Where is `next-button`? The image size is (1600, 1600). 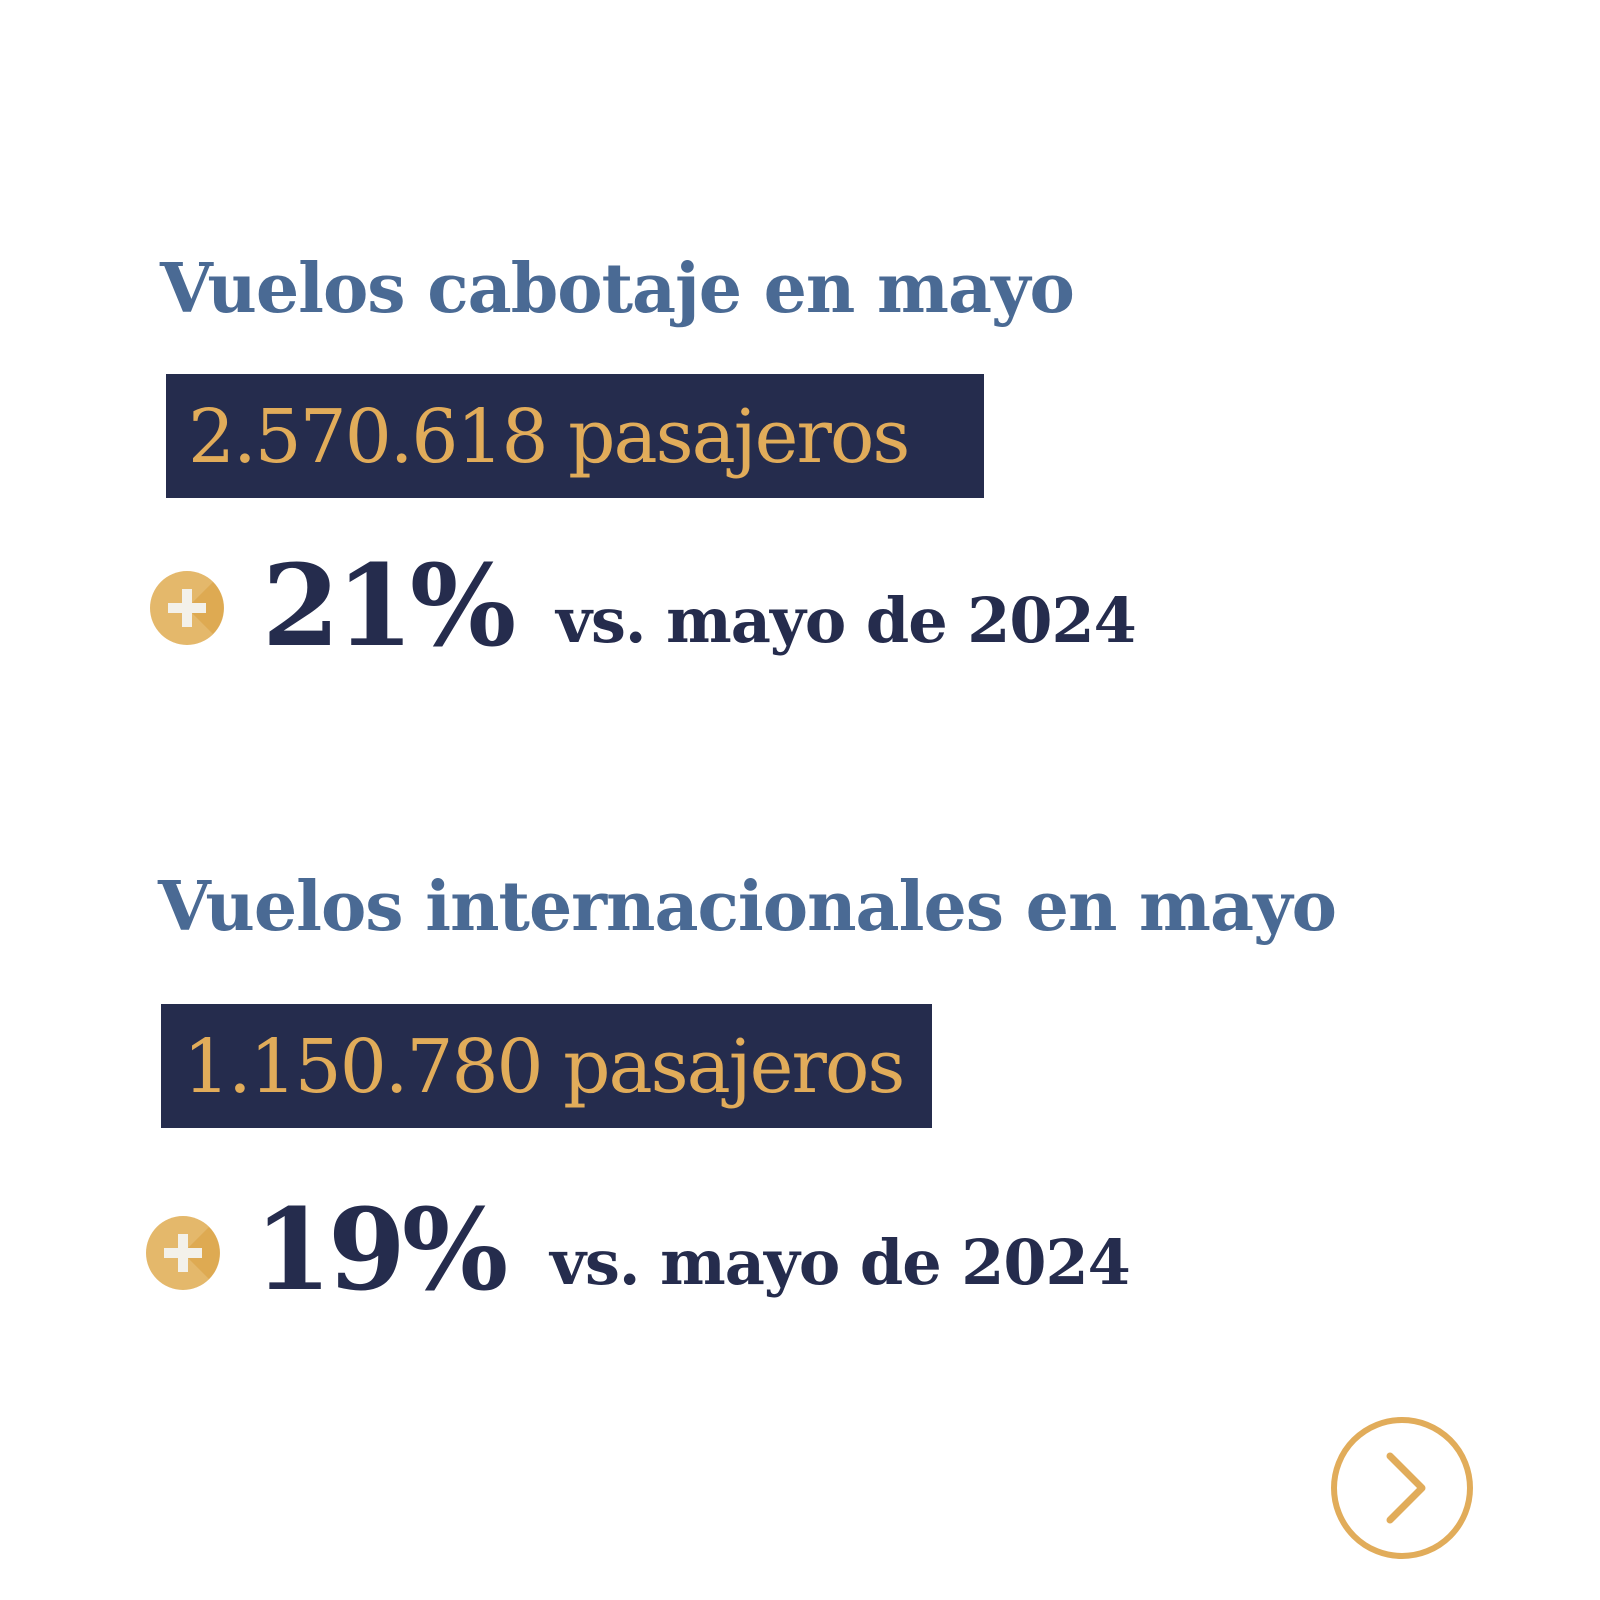
next-button is located at coordinates (1402, 1488).